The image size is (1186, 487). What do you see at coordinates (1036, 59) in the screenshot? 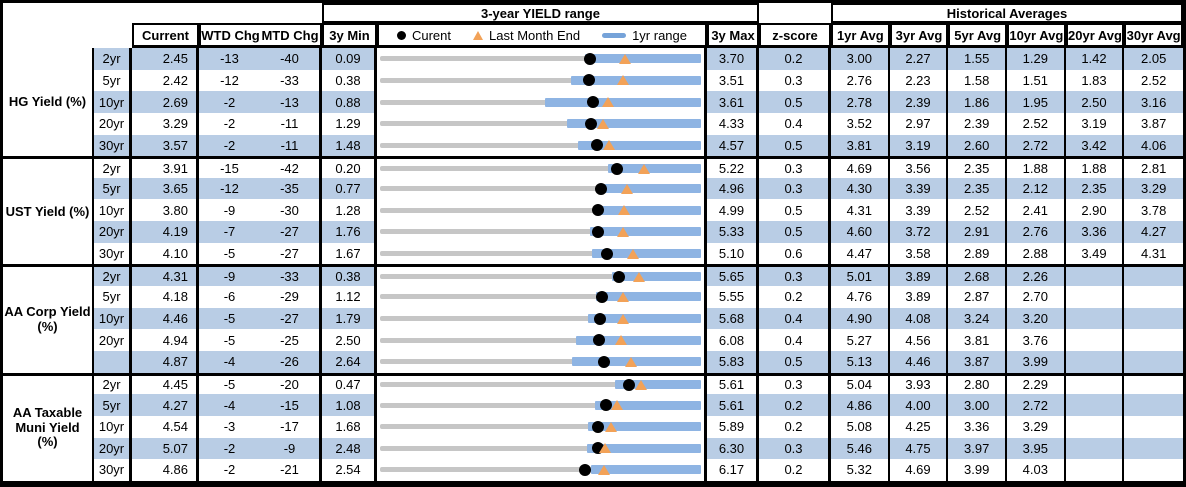
I see `avg-value-10yr-avg: 1.29` at bounding box center [1036, 59].